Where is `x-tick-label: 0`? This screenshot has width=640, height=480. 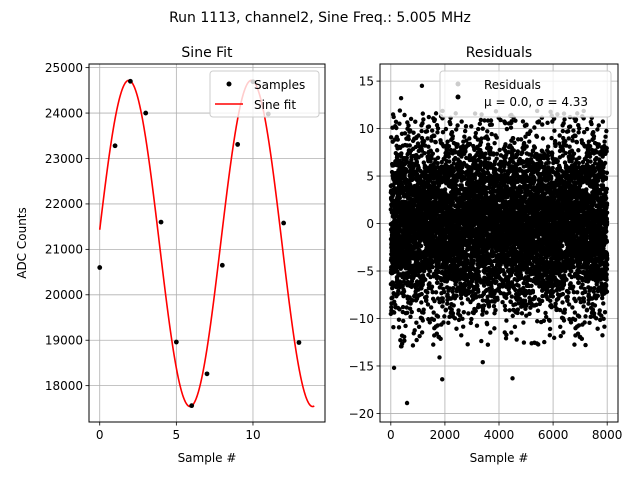 x-tick-label: 0 is located at coordinates (100, 435).